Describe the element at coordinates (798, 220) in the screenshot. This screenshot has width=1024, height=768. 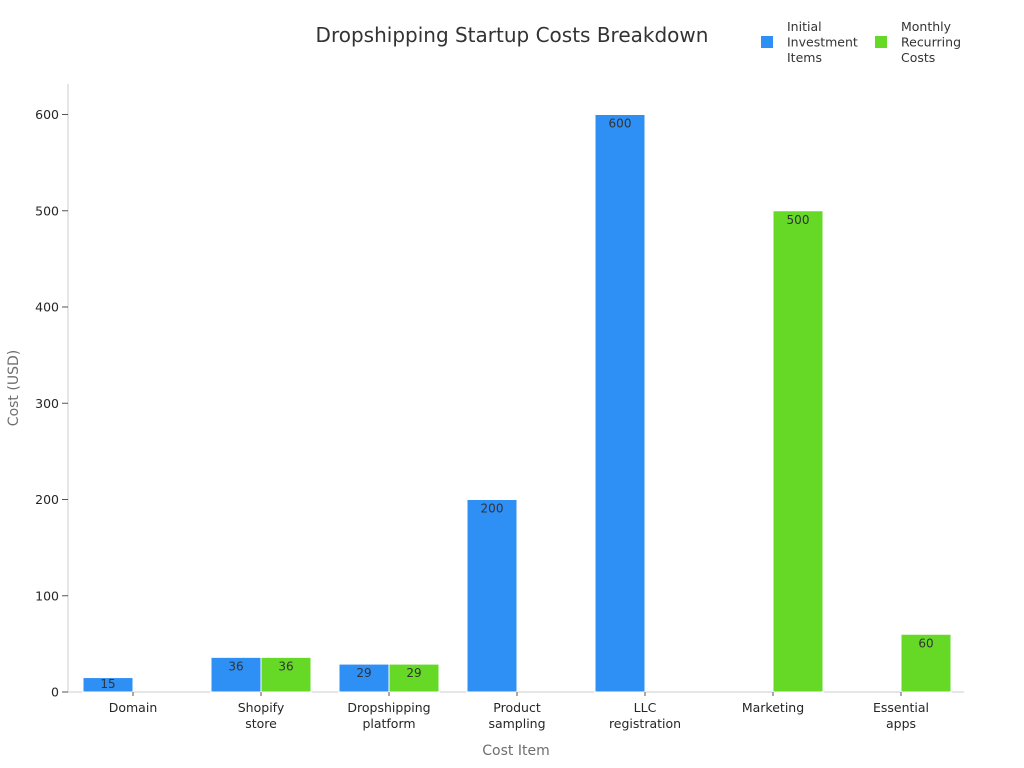
I see `bar-value-label: 500` at that location.